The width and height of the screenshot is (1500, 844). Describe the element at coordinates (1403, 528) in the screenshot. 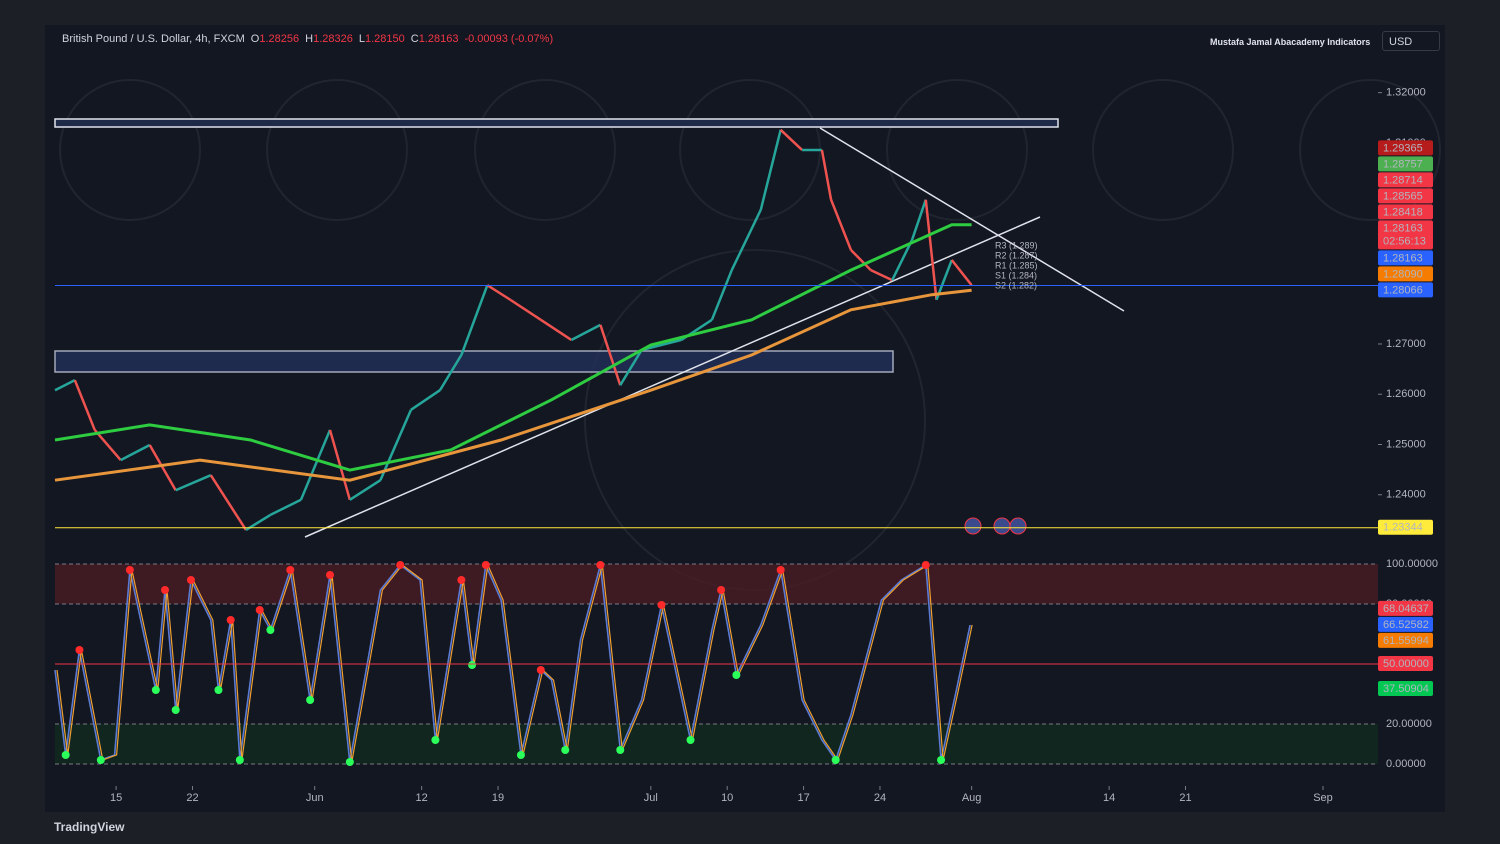

I see `price-tag-label: 1.23344` at that location.